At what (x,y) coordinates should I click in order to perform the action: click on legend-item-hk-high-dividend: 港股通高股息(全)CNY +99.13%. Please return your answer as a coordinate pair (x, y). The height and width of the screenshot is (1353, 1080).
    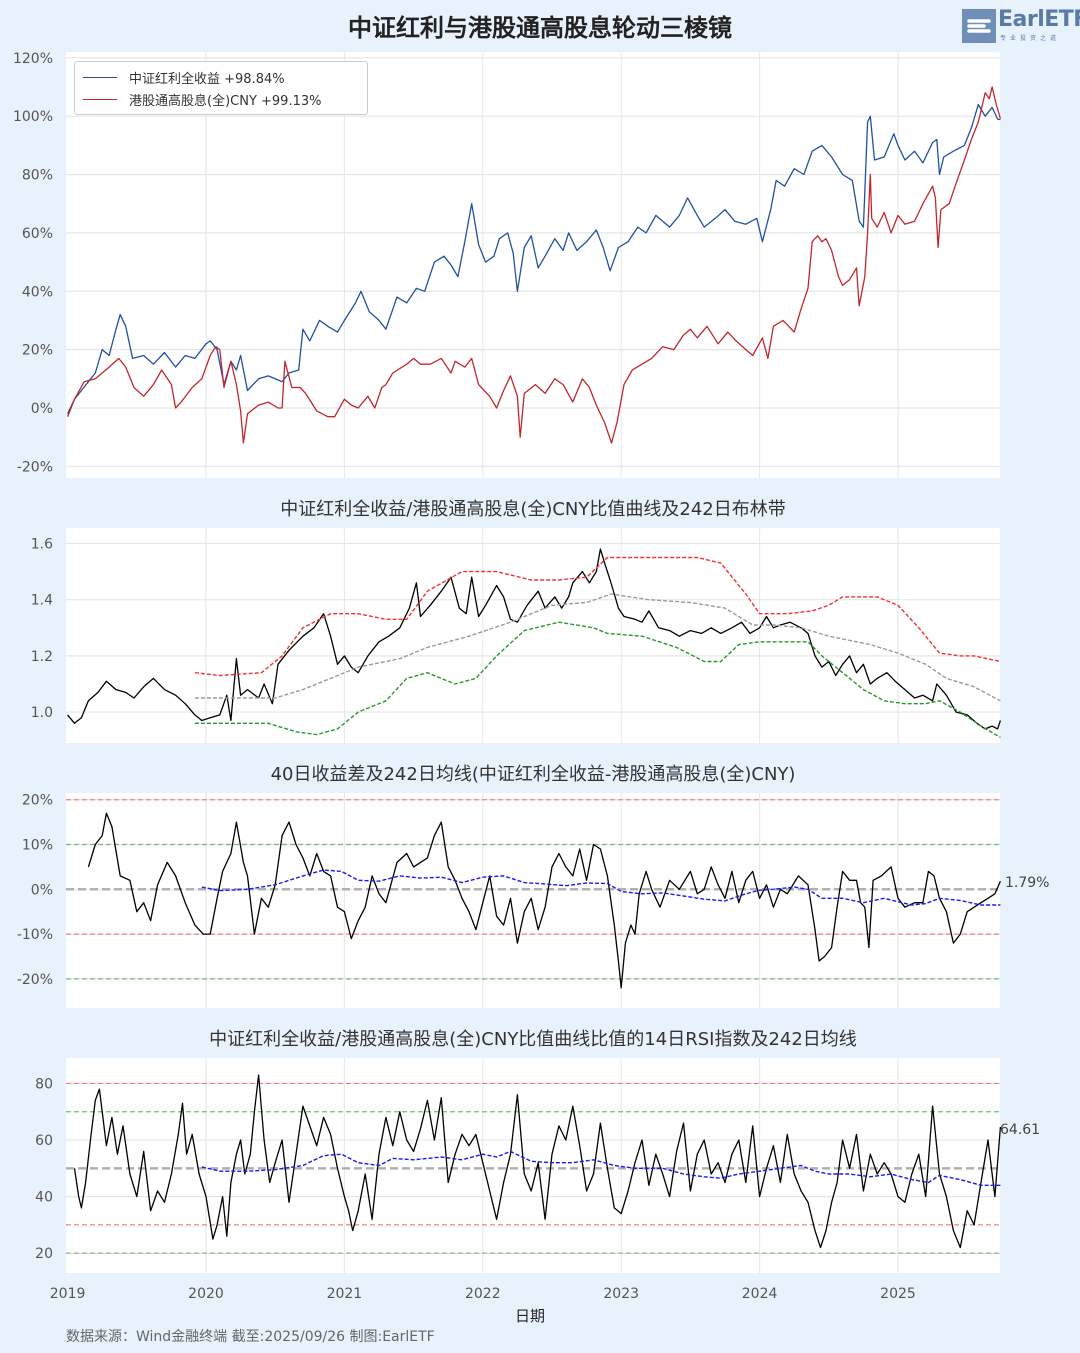
    Looking at the image, I should click on (202, 99).